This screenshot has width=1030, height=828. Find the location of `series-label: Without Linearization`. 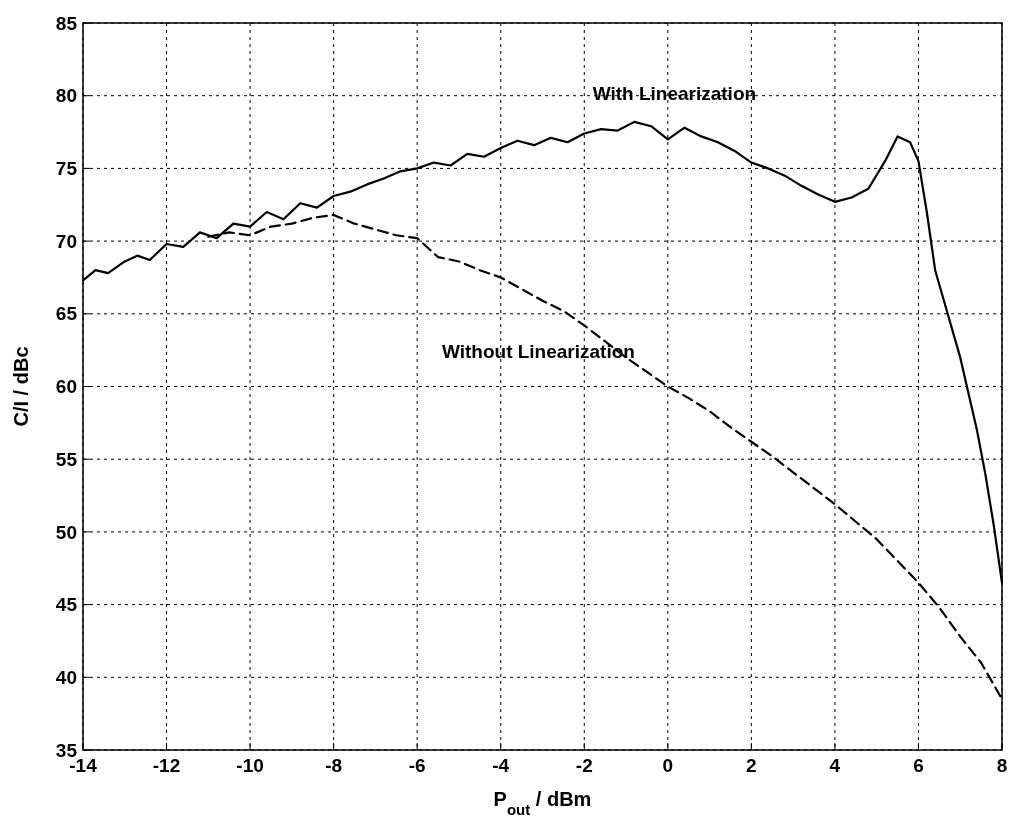

series-label: Without Linearization is located at coordinates (538, 351).